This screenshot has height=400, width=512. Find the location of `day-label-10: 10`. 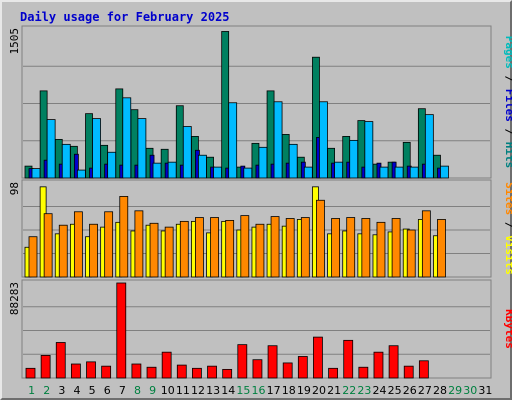

day-label-10: 10 is located at coordinates (168, 390).